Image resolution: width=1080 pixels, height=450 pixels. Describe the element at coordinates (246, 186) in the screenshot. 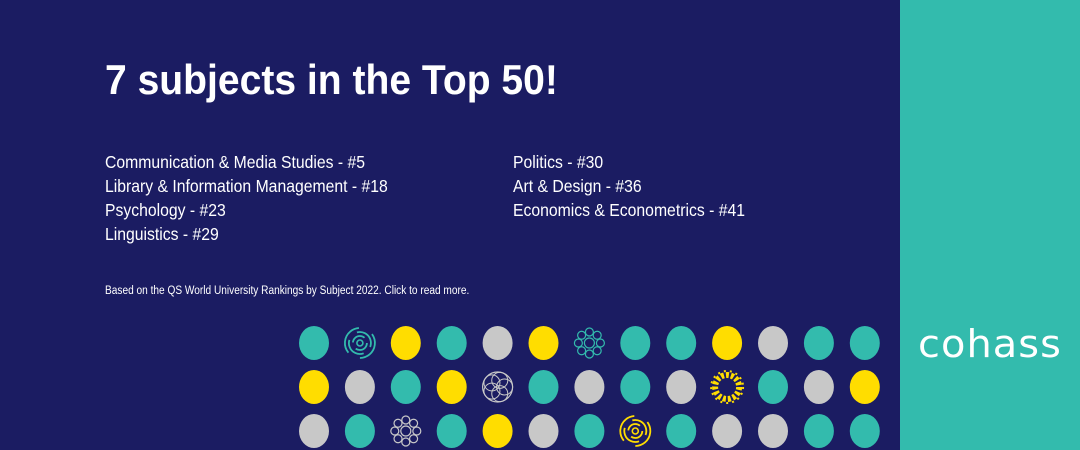

I see `ranking-item: Library & Information Management - #18` at that location.